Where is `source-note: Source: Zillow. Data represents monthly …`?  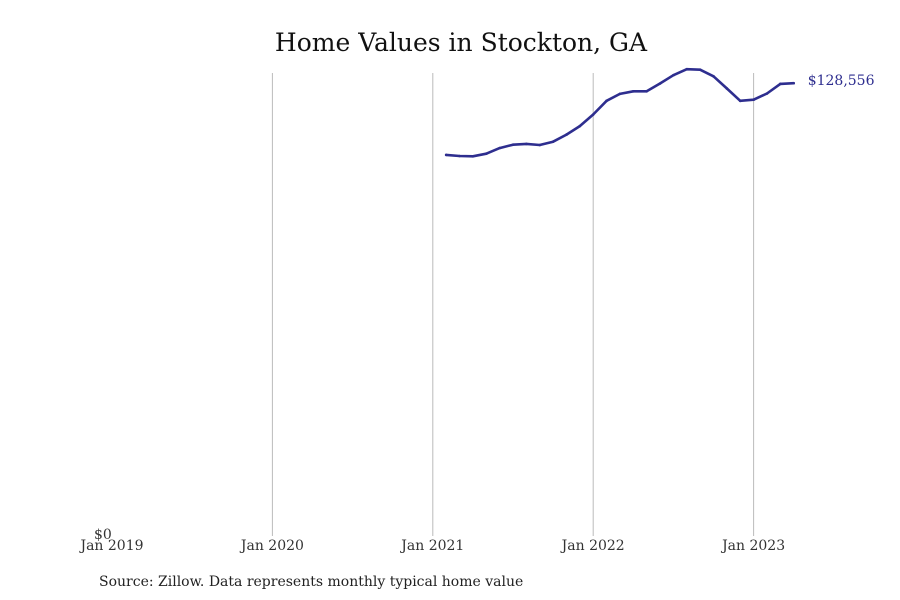 source-note: Source: Zillow. Data represents monthly … is located at coordinates (311, 582).